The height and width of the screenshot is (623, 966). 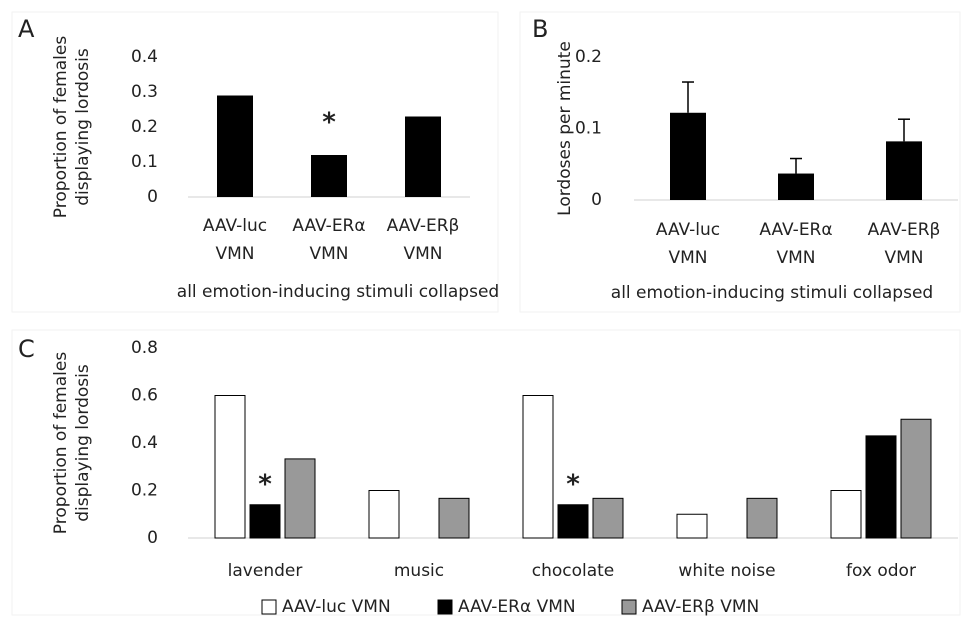 I want to click on x-tick-label: fox odor, so click(x=881, y=571).